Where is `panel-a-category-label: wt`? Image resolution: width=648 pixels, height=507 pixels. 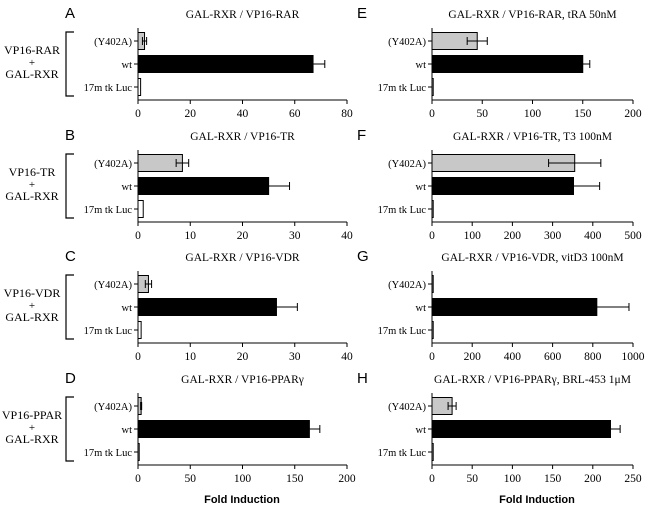
panel-a-category-label: wt is located at coordinates (127, 65).